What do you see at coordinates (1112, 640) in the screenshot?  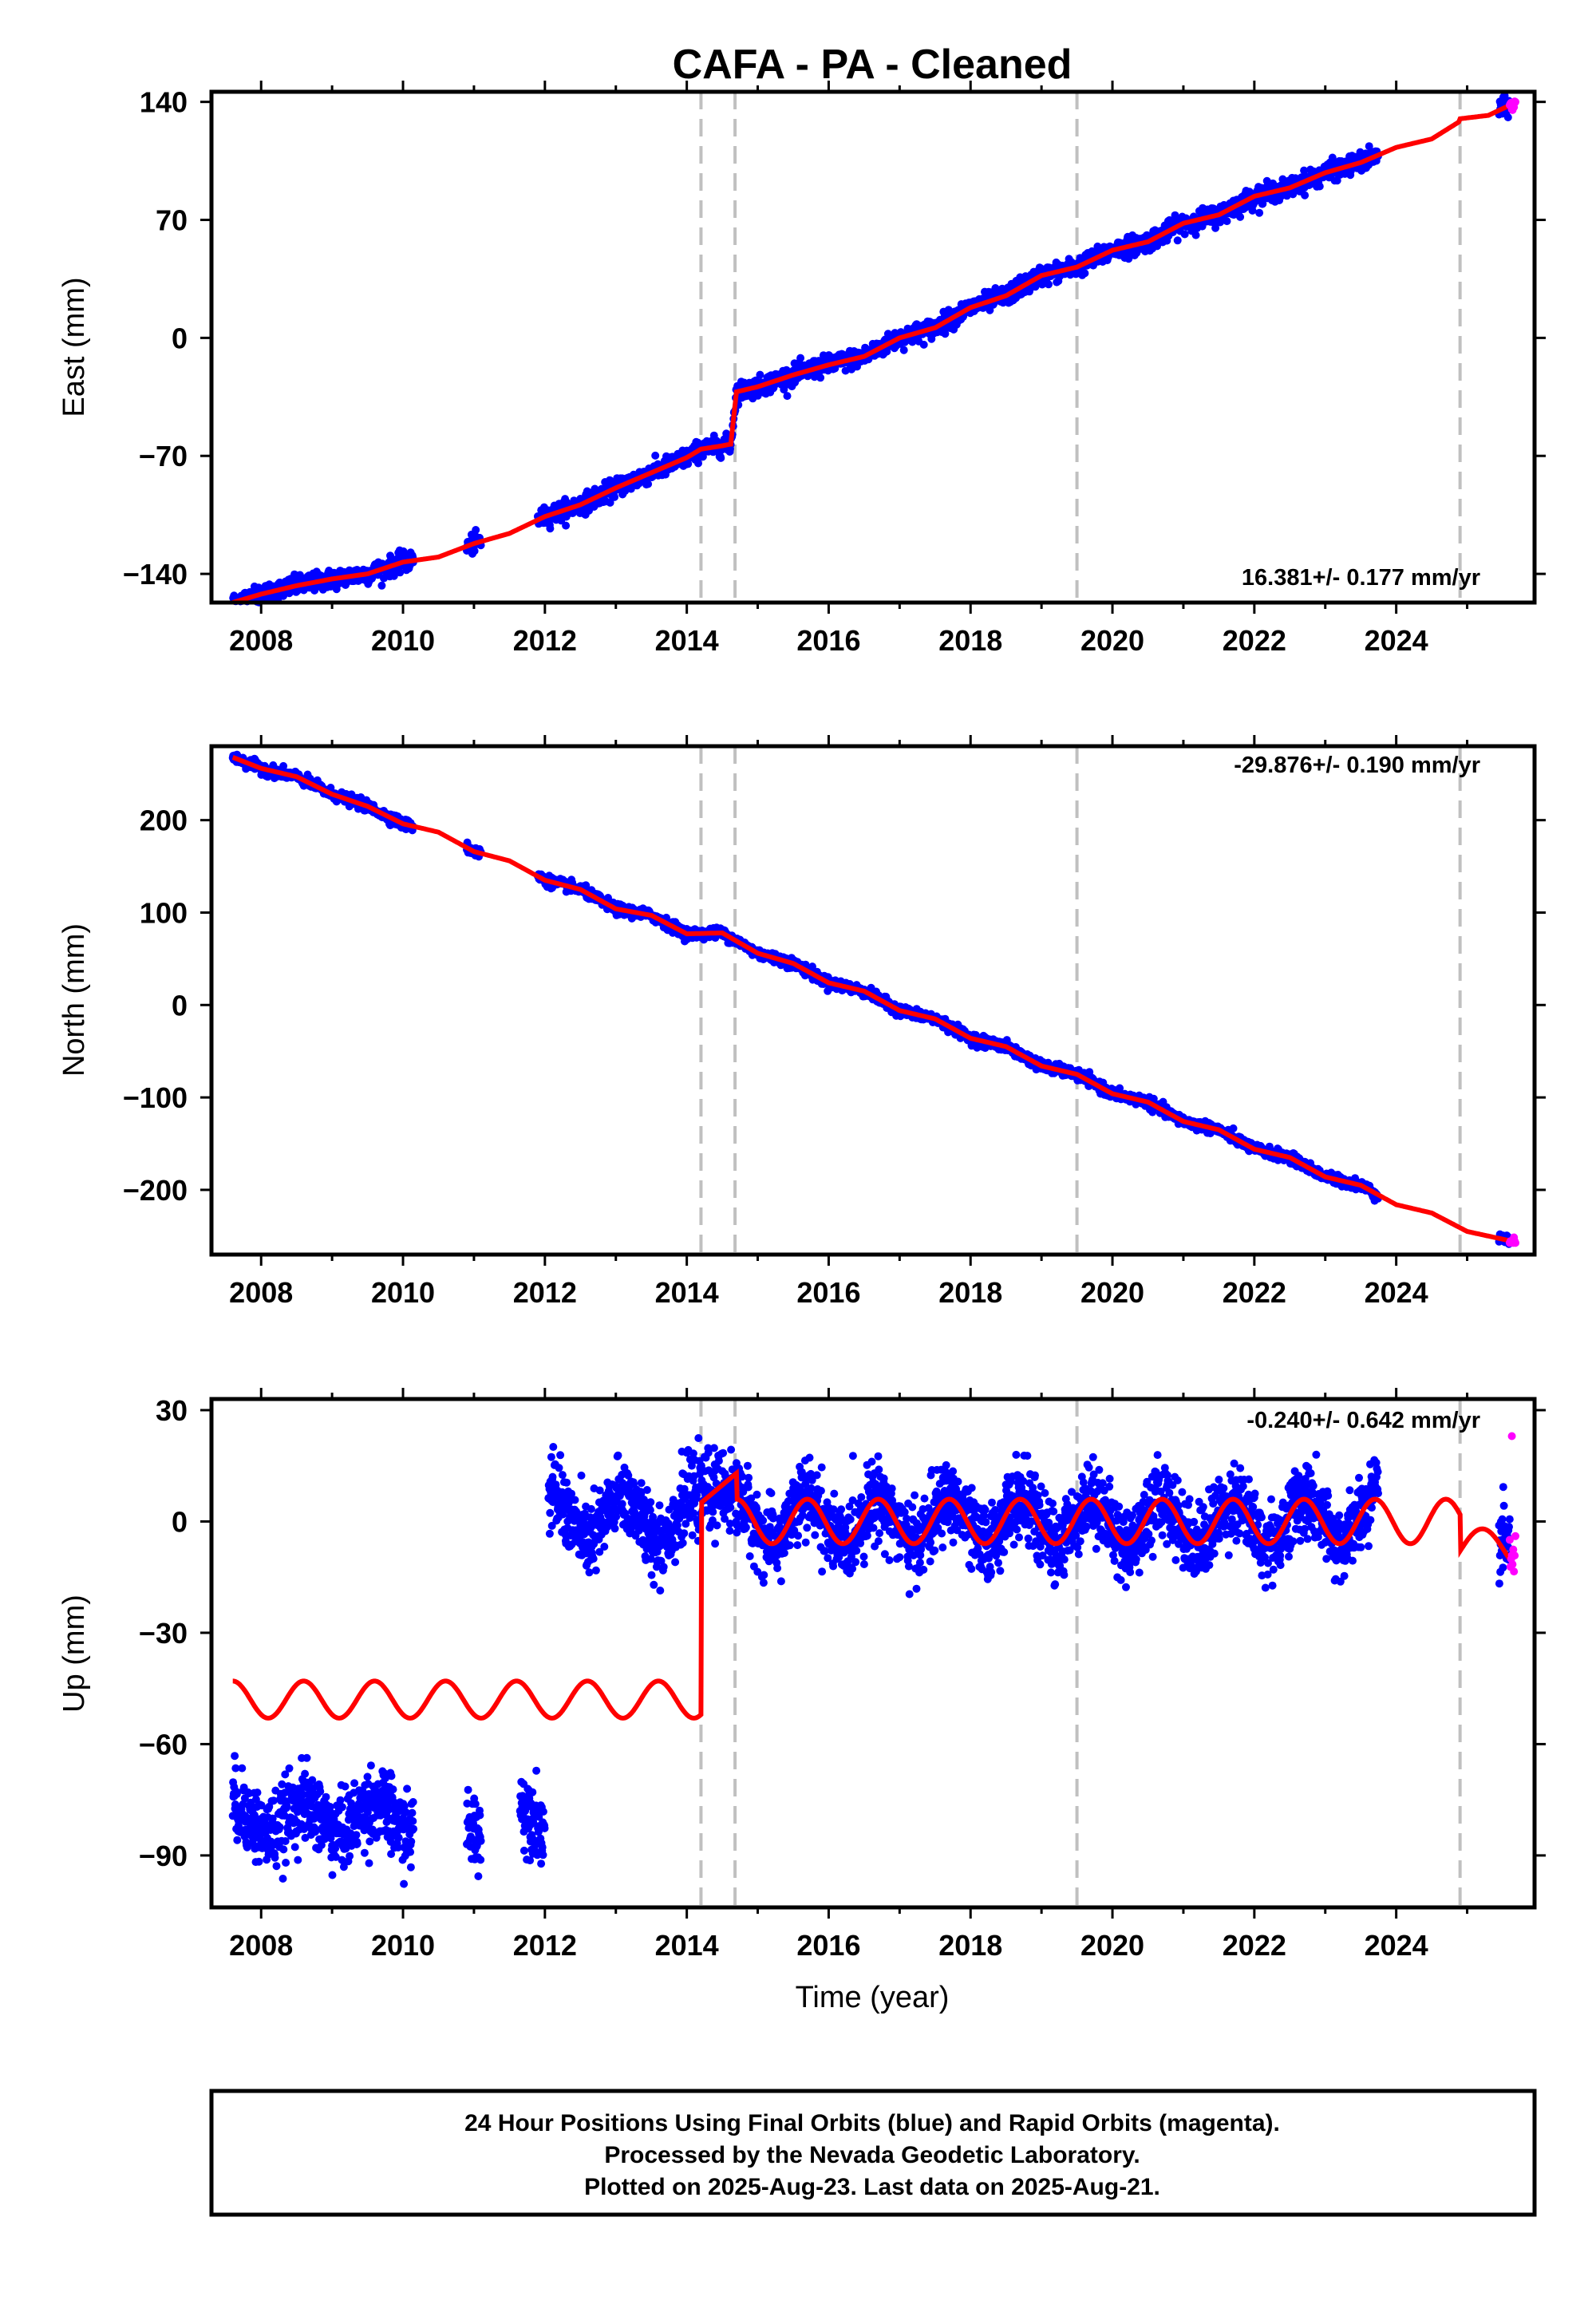 I see `x-tick-label: 2020` at bounding box center [1112, 640].